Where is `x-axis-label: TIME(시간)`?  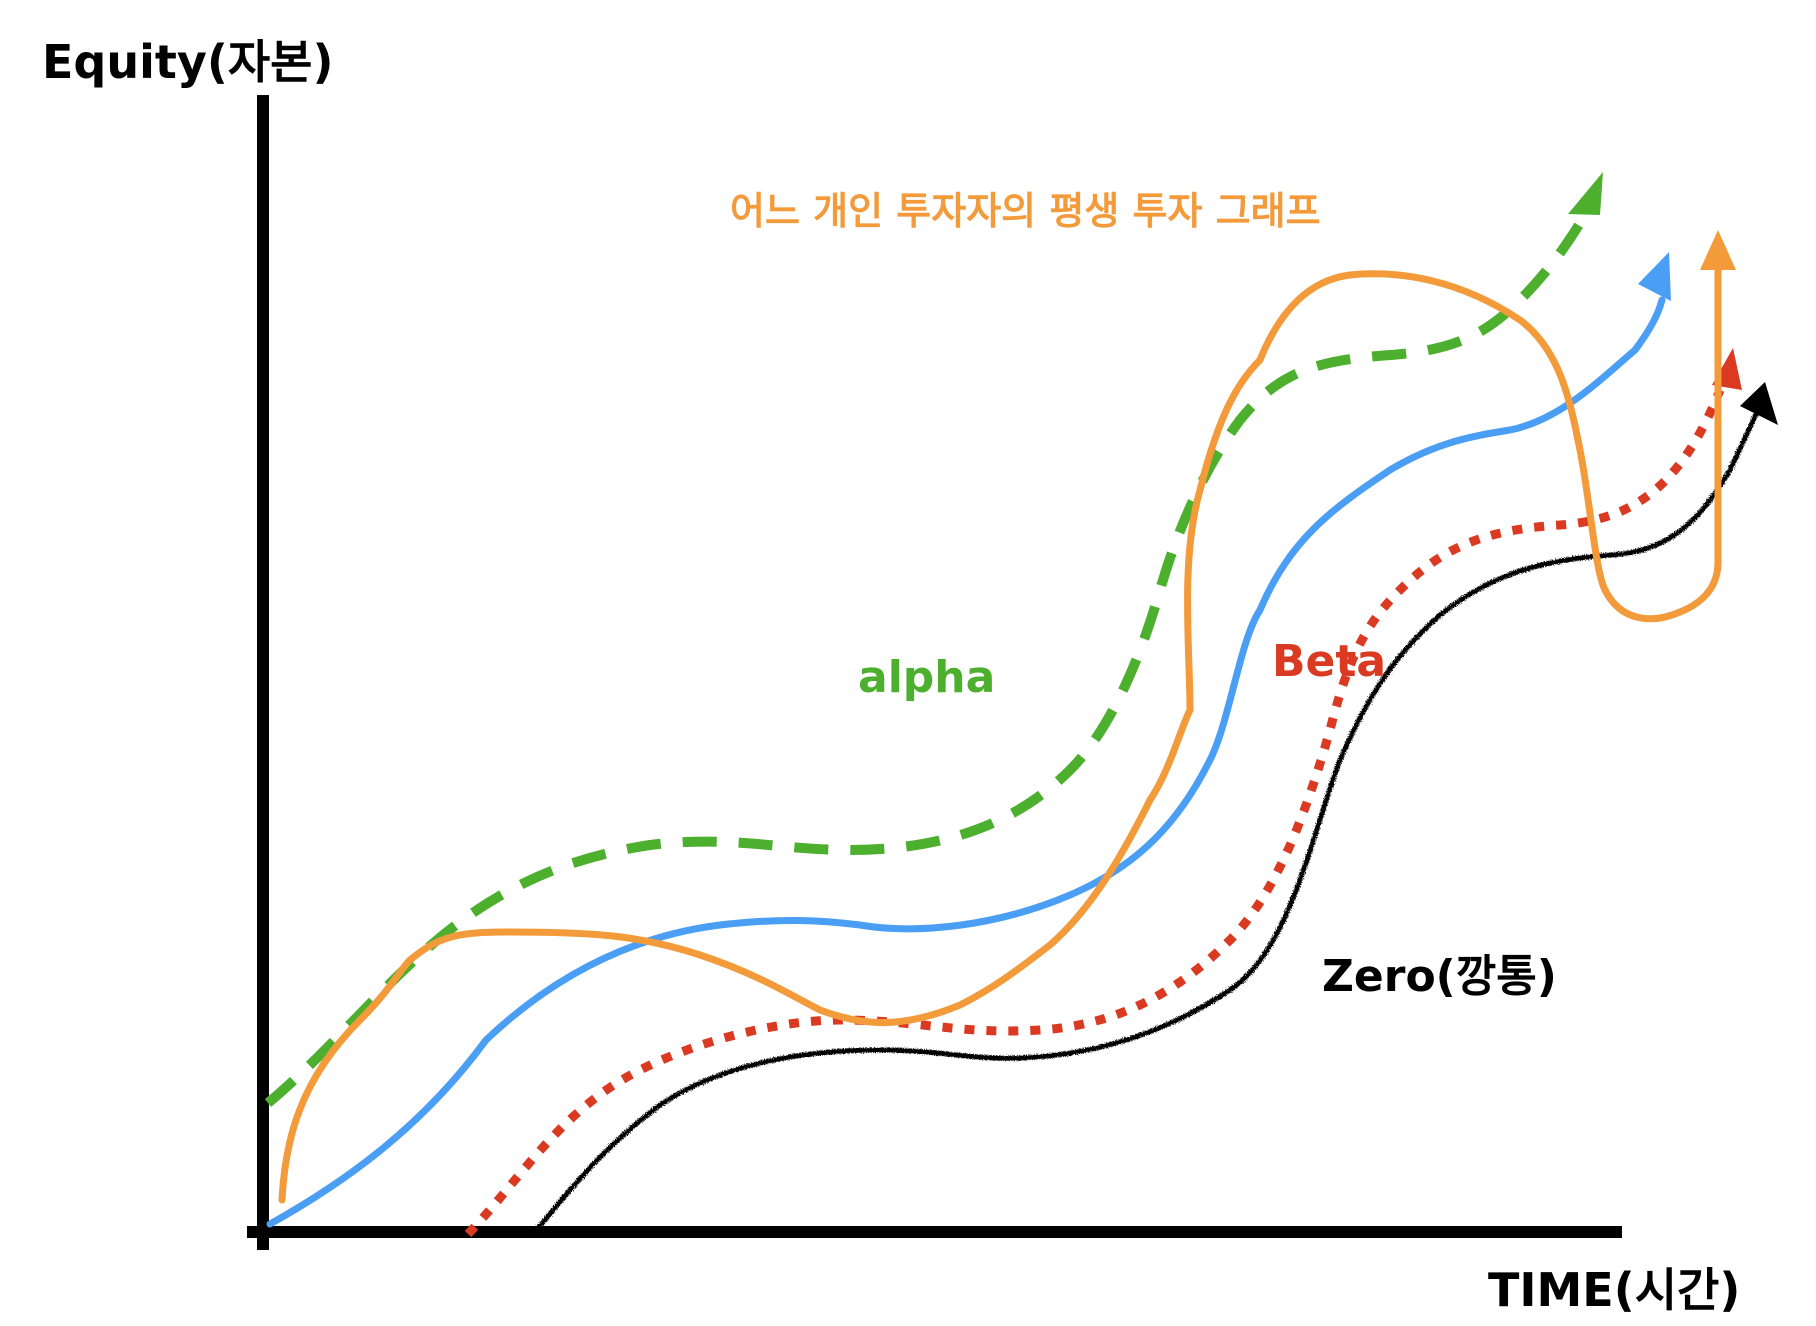 x-axis-label: TIME(시간) is located at coordinates (1614, 1290).